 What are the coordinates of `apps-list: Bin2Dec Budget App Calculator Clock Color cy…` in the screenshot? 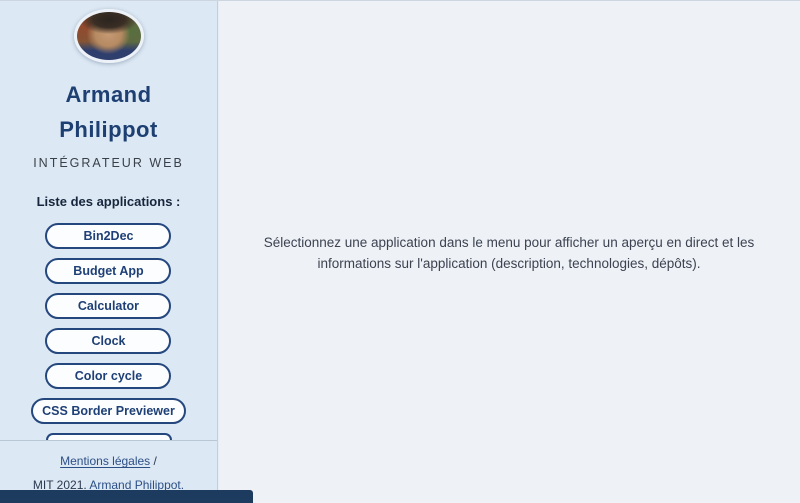 It's located at (108, 324).